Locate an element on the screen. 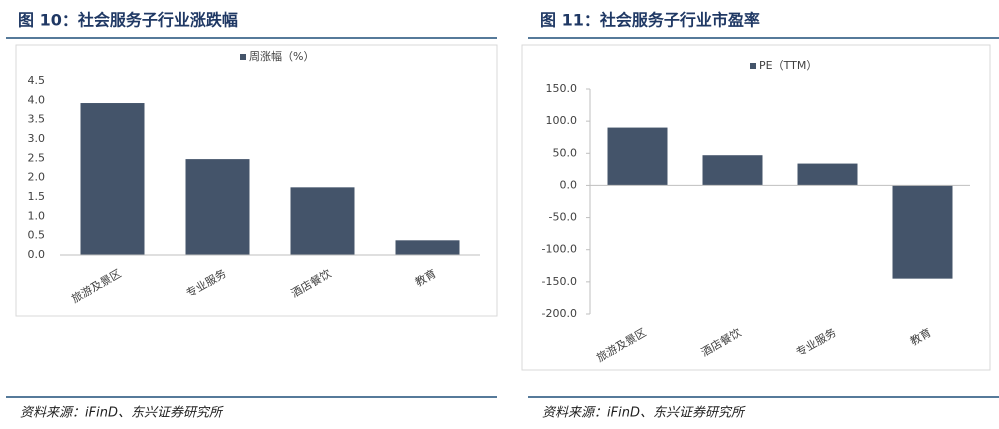 This screenshot has width=999, height=429. y-tick-label: 3.5 is located at coordinates (37, 119).